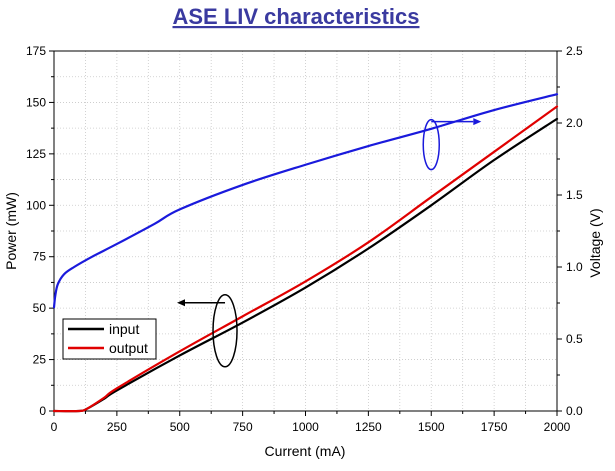  I want to click on x-axis-ticks: 0 250 500 750 1000 1250 1500 1750 2000, so click(311, 422).